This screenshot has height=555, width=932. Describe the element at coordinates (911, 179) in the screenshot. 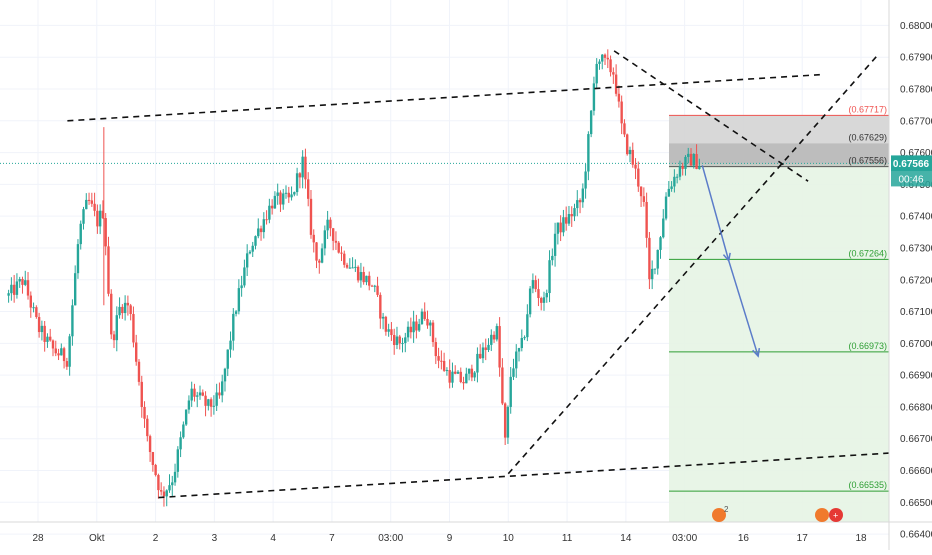

I see `countdown-tag` at that location.